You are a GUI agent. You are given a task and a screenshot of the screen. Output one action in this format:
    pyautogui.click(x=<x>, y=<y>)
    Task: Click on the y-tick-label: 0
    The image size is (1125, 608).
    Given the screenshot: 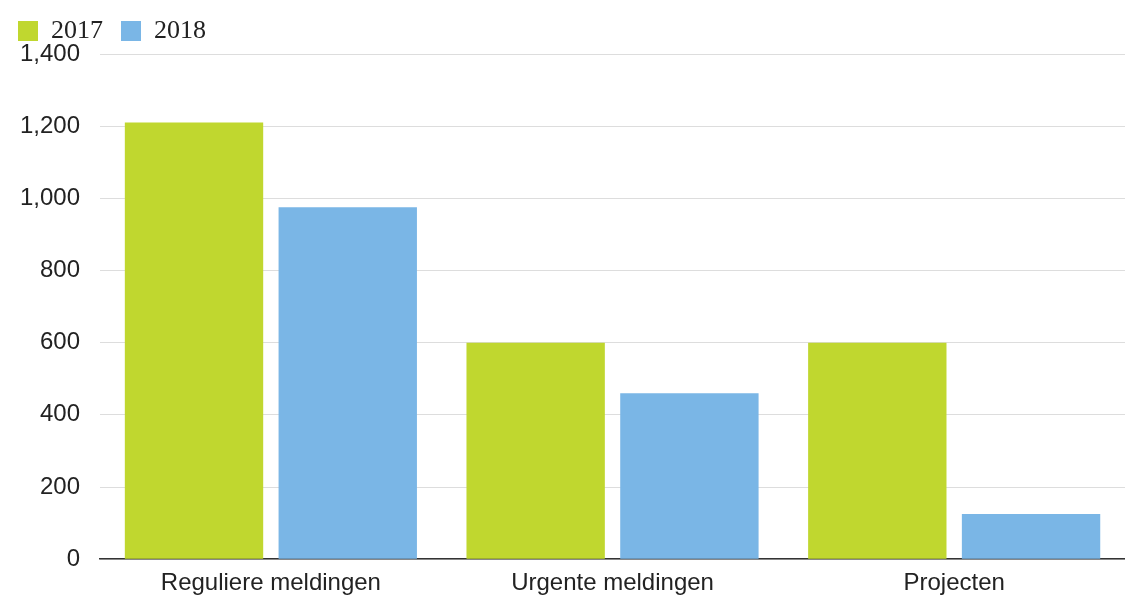 What is the action you would take?
    pyautogui.click(x=73, y=557)
    